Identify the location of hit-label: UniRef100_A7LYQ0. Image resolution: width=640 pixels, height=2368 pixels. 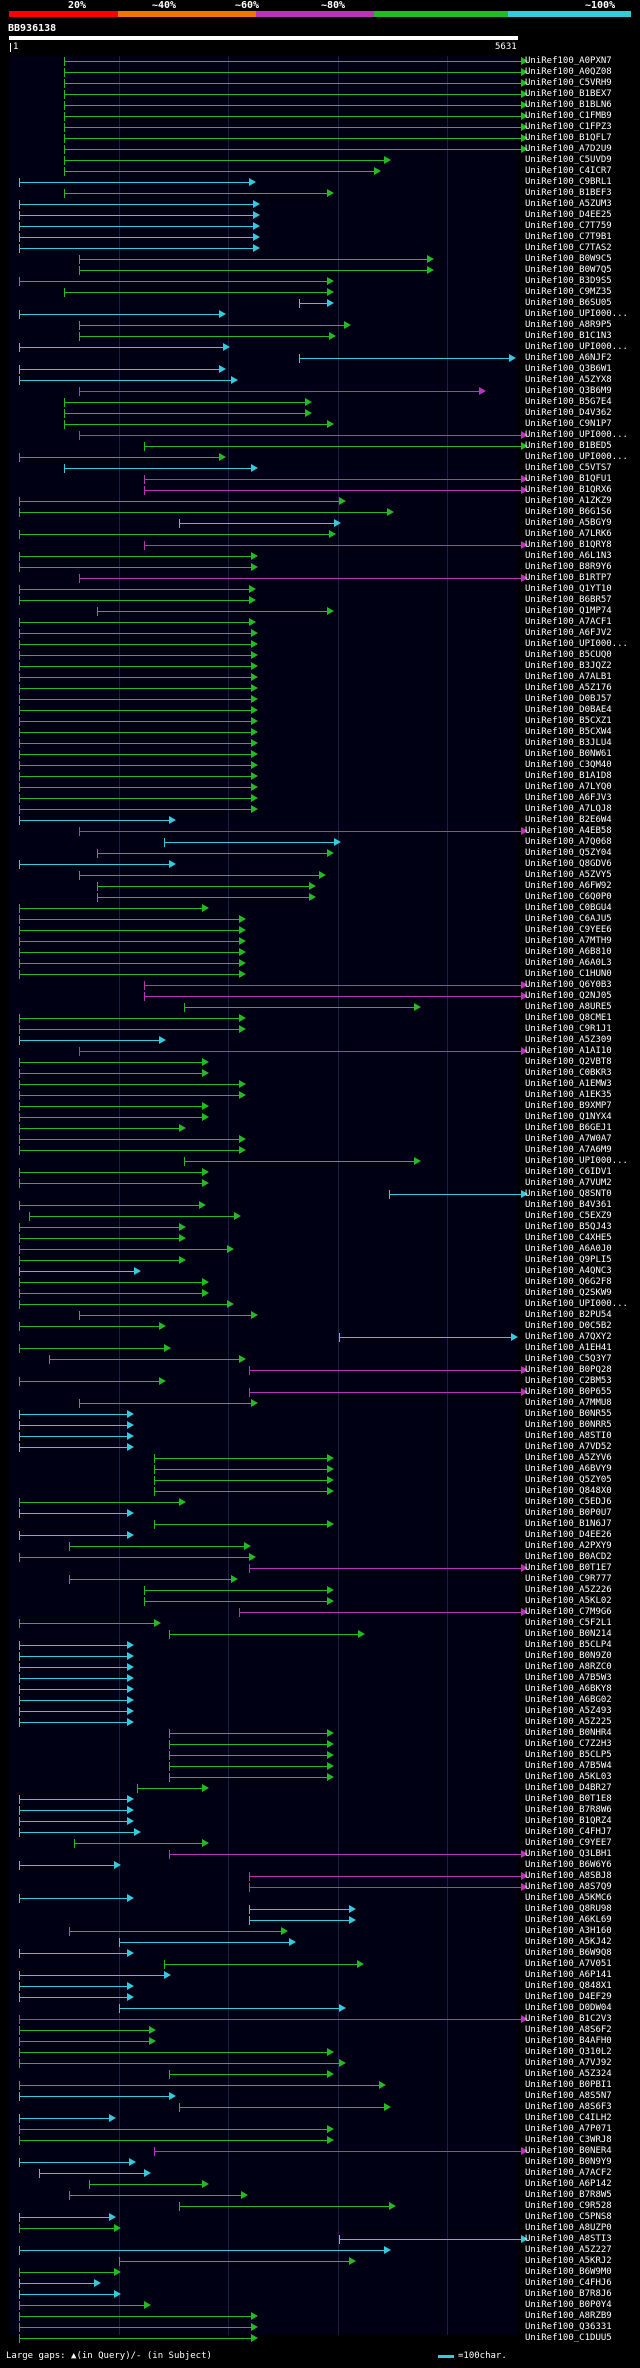
(568, 787).